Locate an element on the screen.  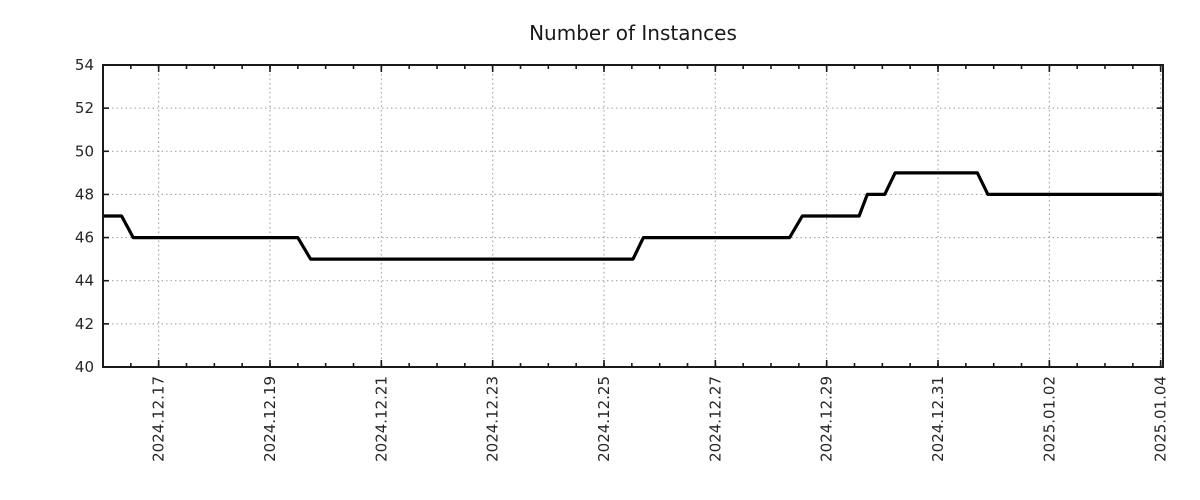
y-tick-label: 54 is located at coordinates (84, 65).